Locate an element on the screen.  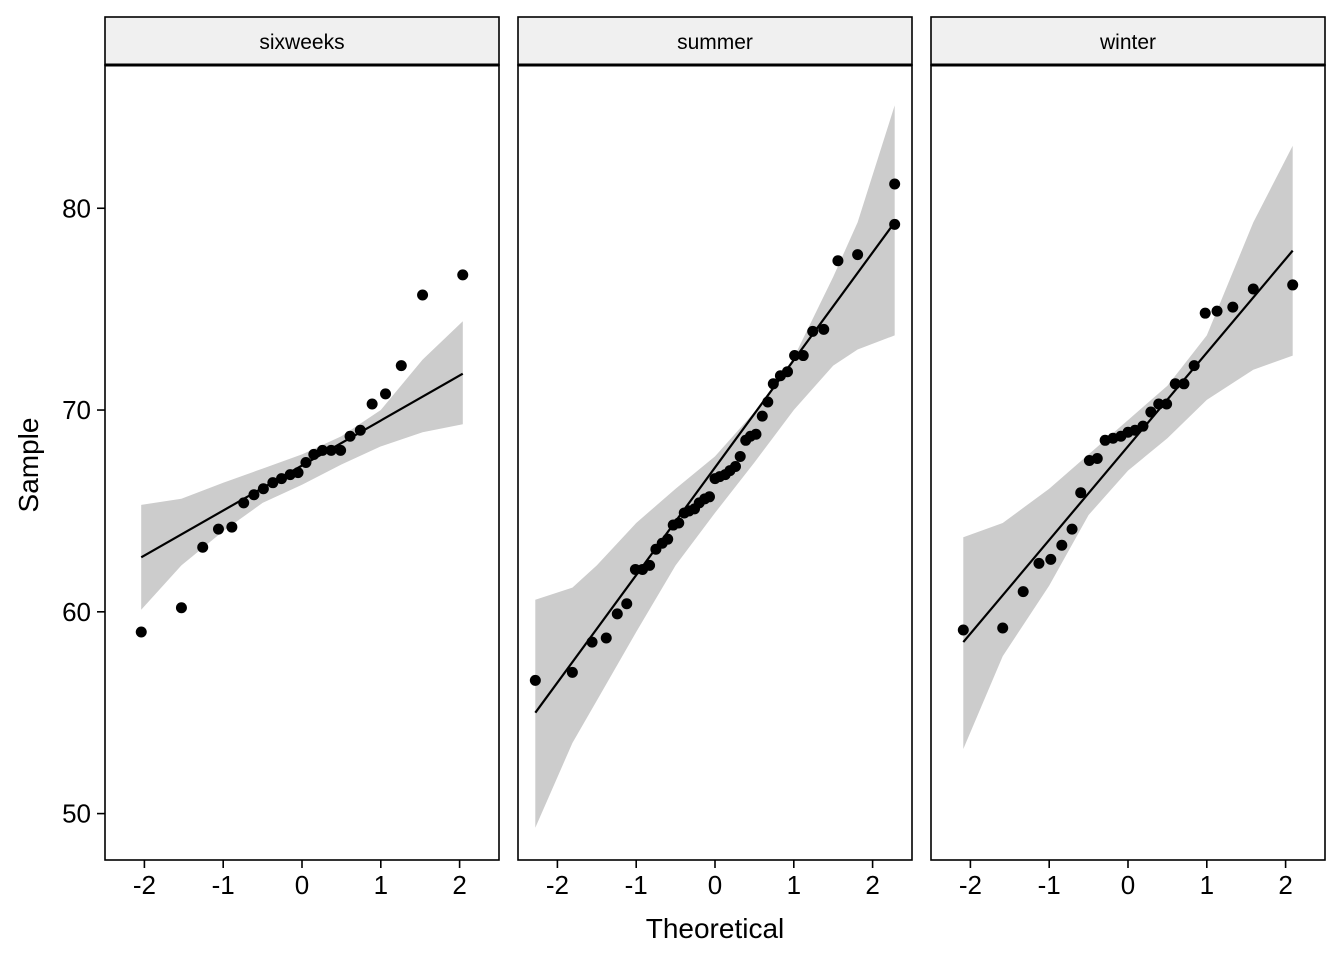
x-axis-title: Theoretical is located at coordinates (715, 928).